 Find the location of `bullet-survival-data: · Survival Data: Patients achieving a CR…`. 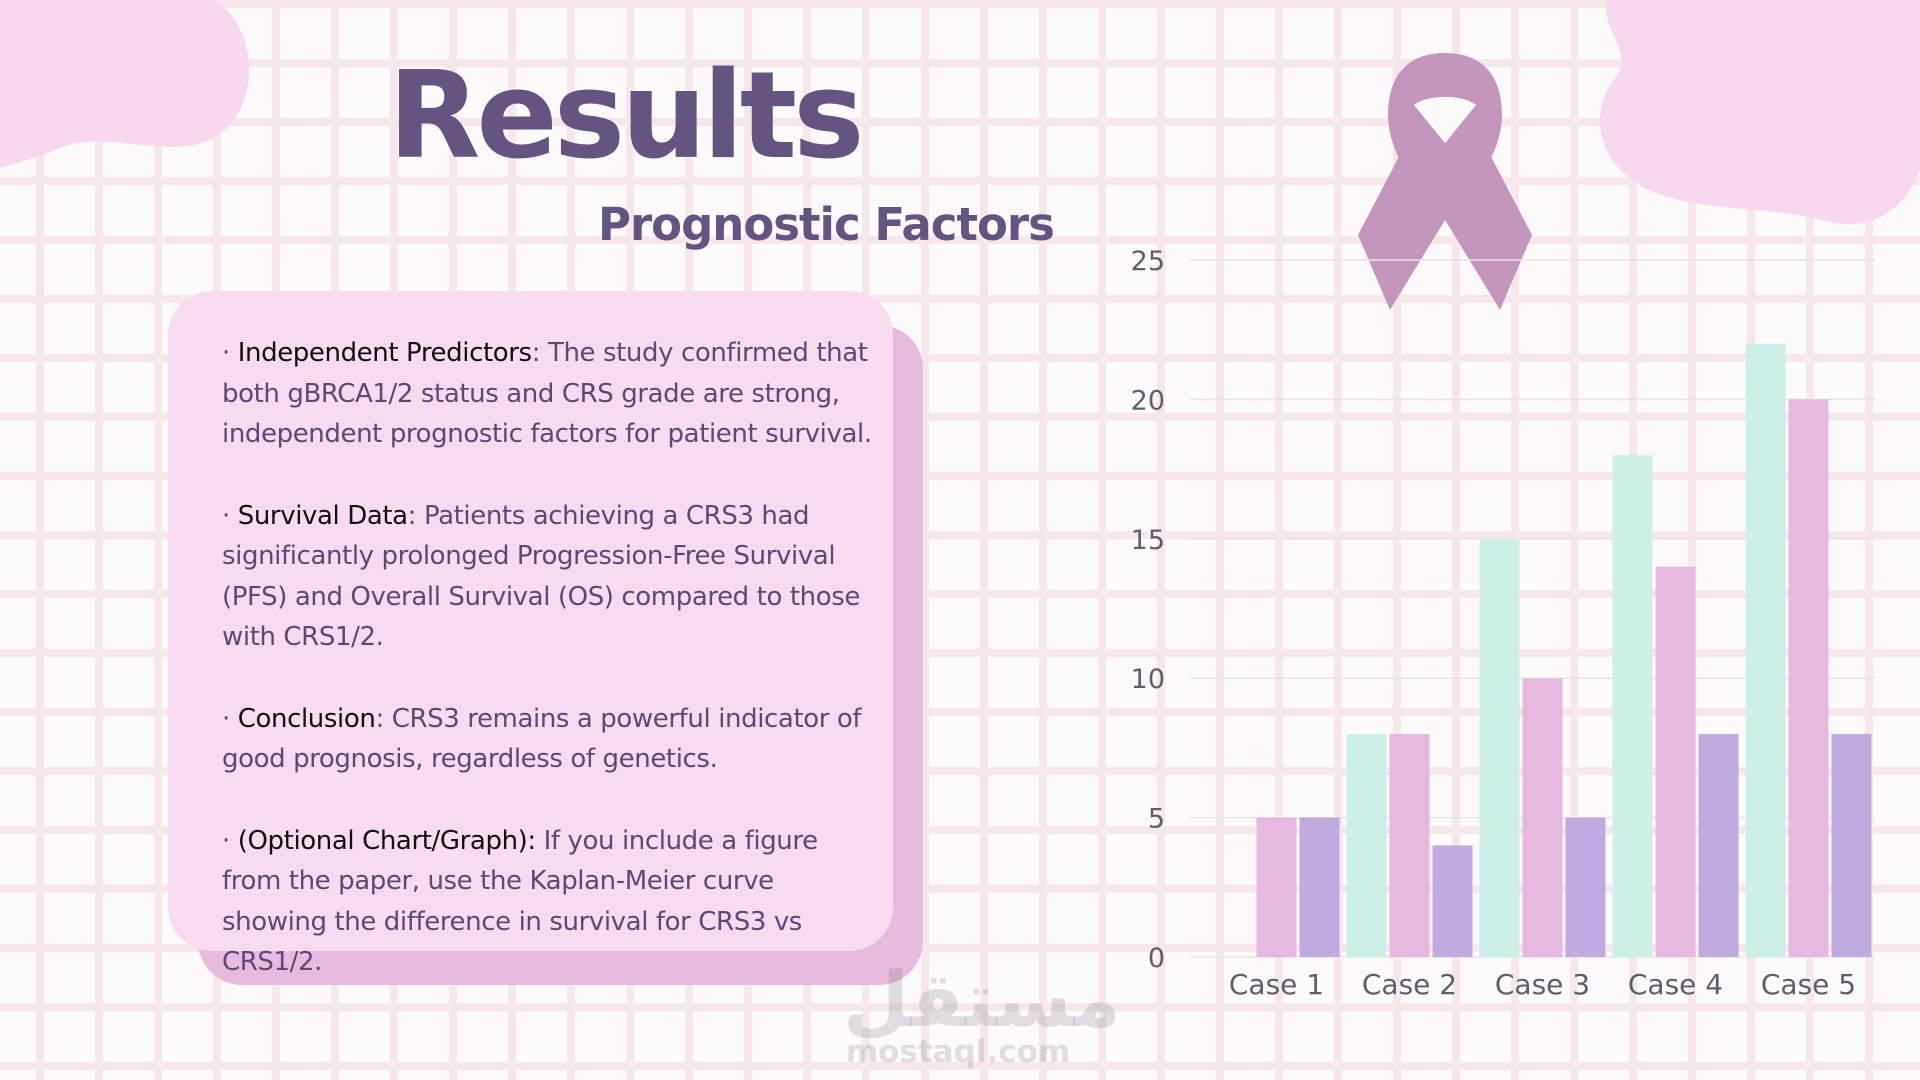

bullet-survival-data: · Survival Data: Patients achieving a CR… is located at coordinates (541, 576).